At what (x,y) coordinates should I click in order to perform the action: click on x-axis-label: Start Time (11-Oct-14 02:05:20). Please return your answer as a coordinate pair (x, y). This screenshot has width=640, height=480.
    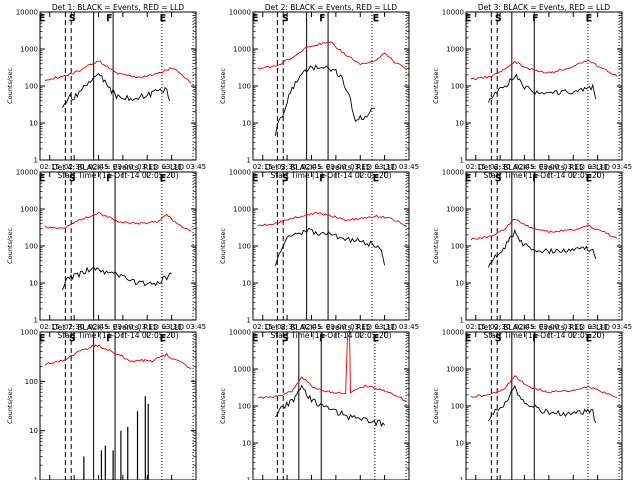
    Looking at the image, I should click on (330, 175).